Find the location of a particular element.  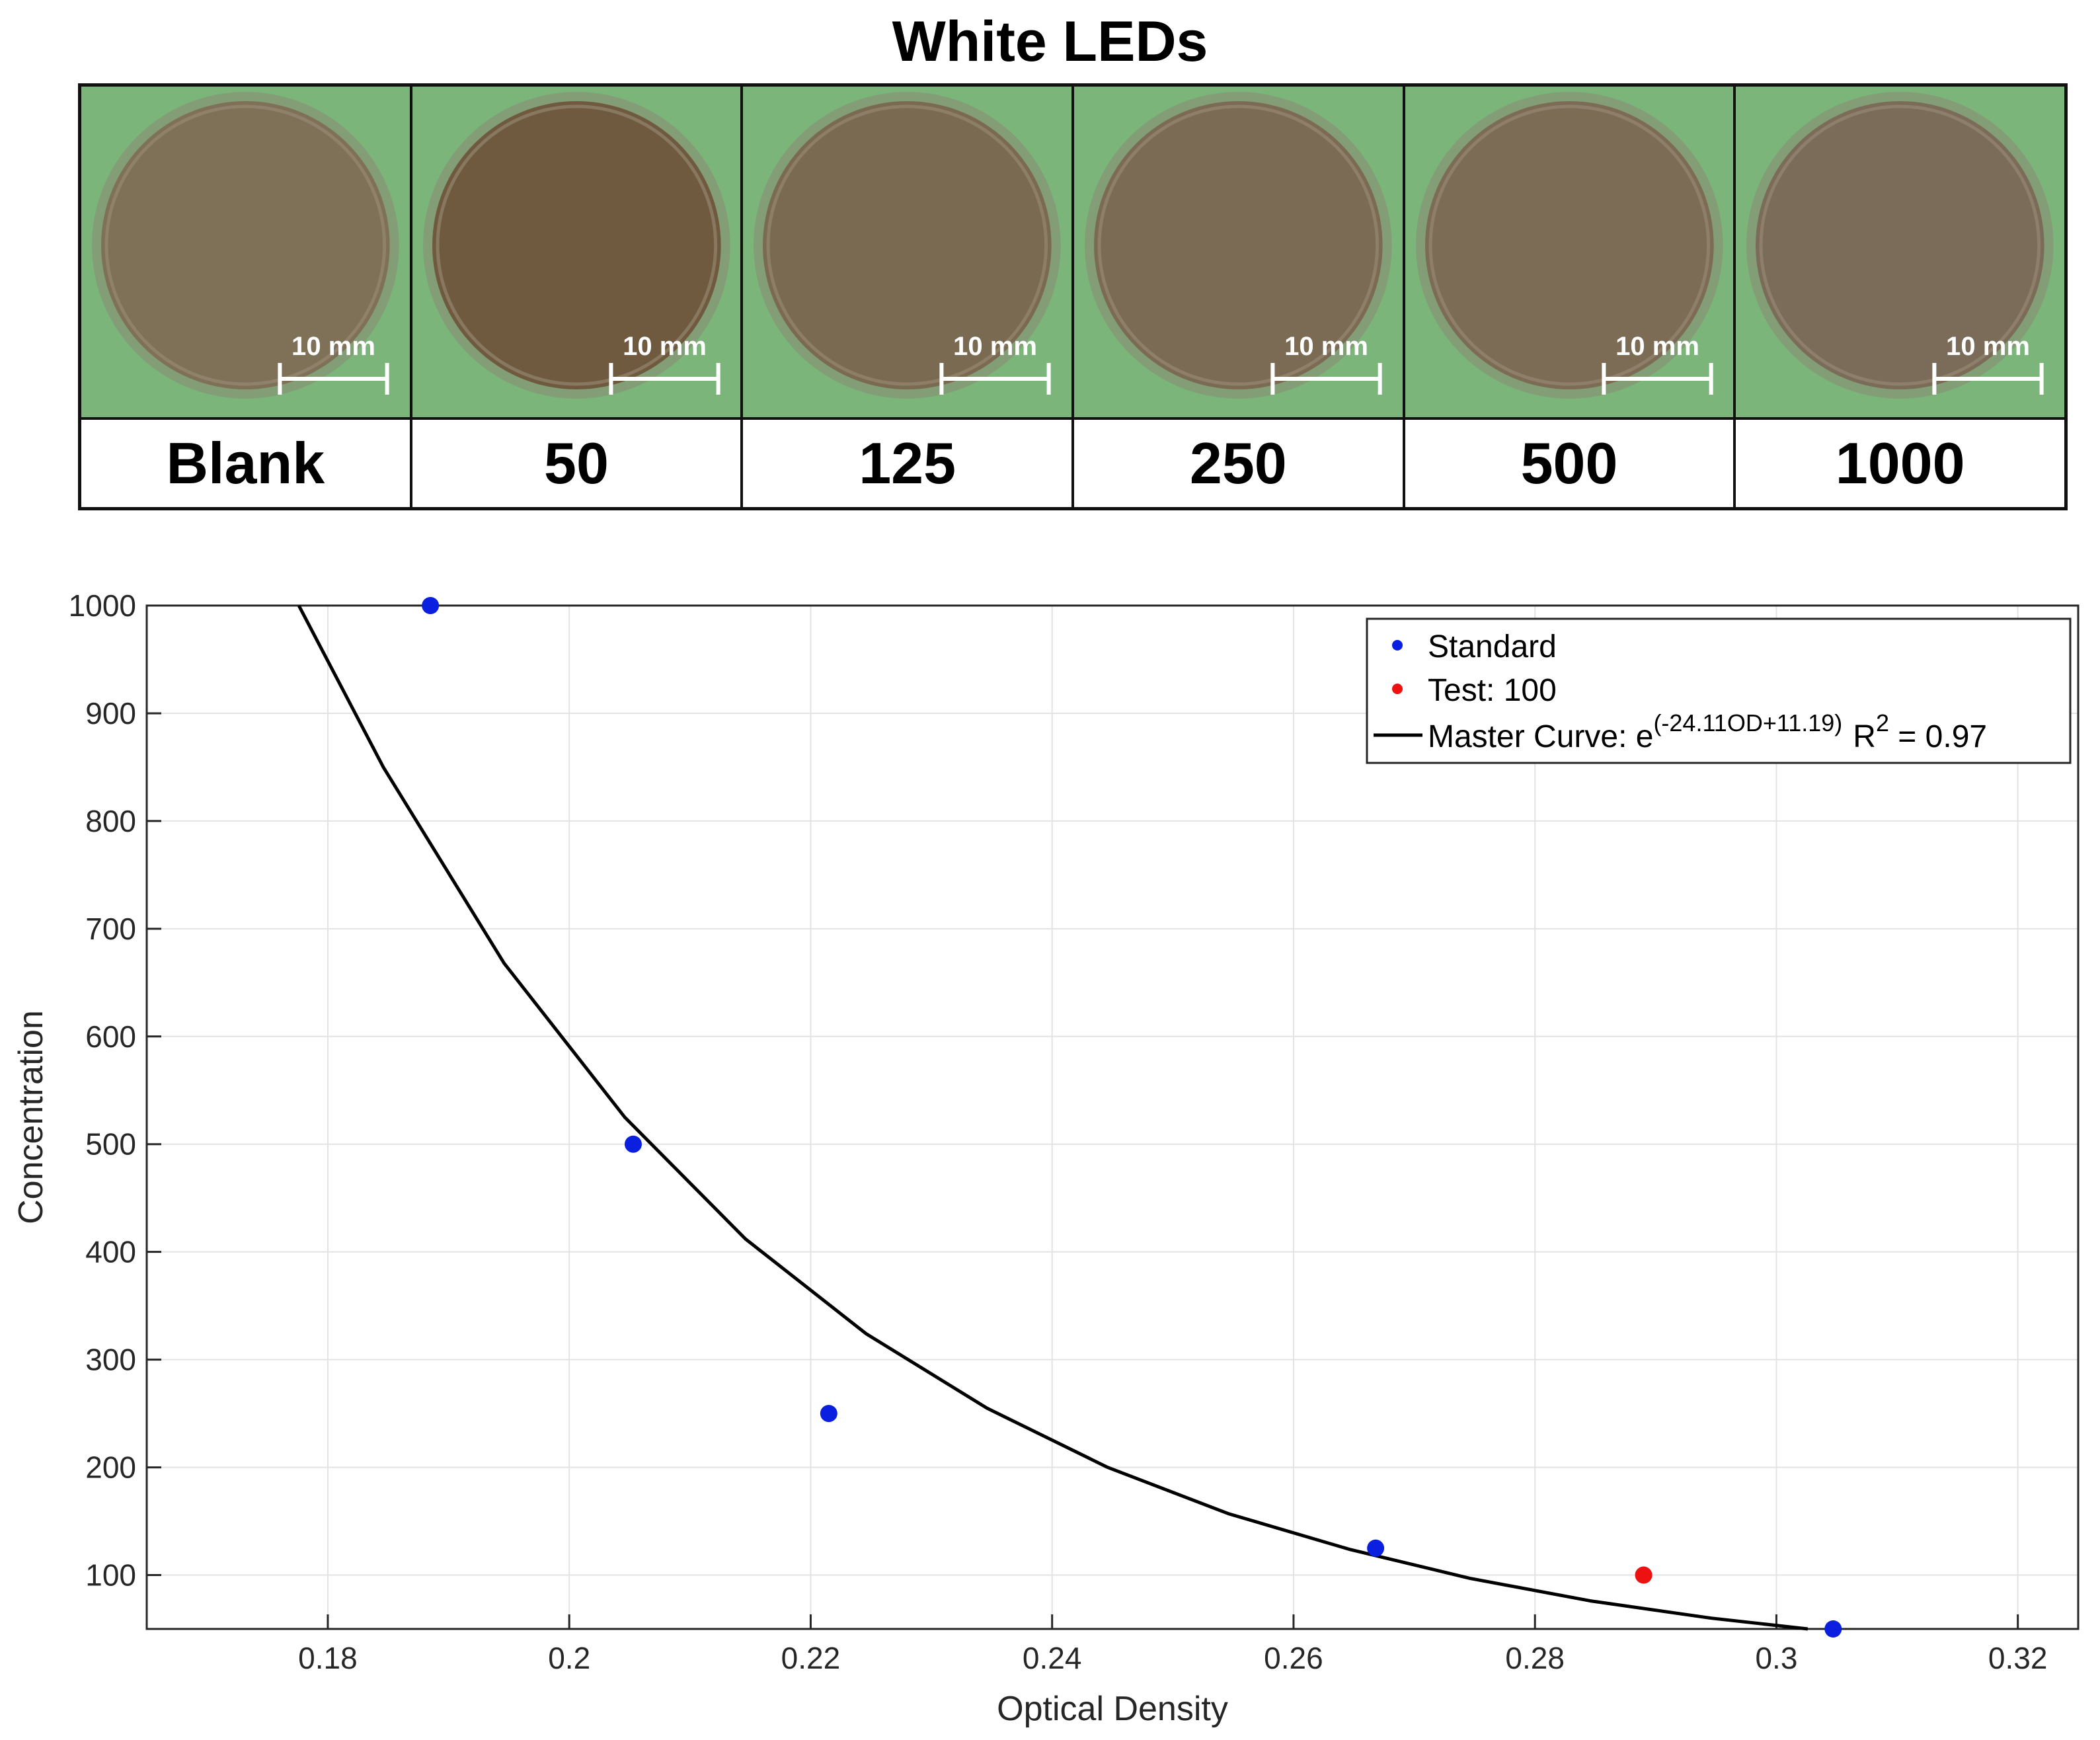

y-tick-label: 100 is located at coordinates (110, 1575).